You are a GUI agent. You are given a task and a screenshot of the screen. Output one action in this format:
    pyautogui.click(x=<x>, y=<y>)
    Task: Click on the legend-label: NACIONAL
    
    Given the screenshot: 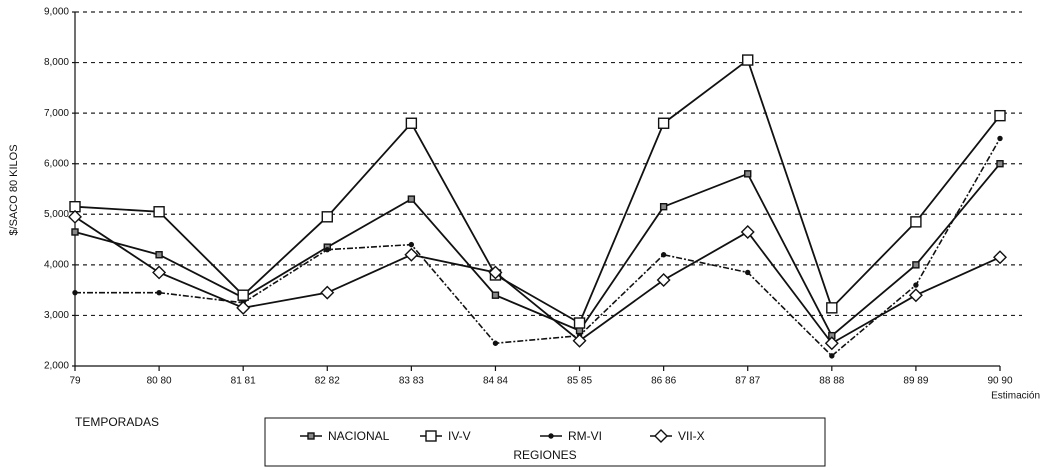 What is the action you would take?
    pyautogui.click(x=359, y=436)
    